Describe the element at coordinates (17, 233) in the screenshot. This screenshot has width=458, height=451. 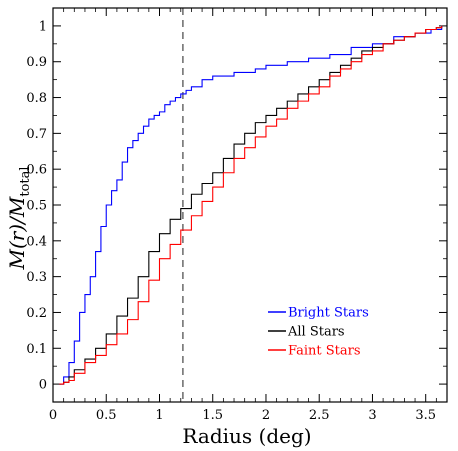
I see `y-axis-title-main: M(r)/M` at that location.